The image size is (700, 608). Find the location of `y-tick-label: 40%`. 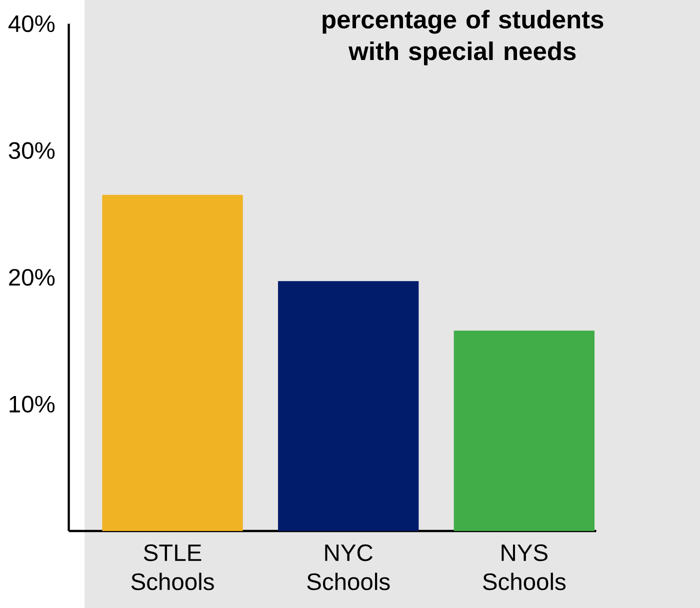

y-tick-label: 40% is located at coordinates (31, 23).